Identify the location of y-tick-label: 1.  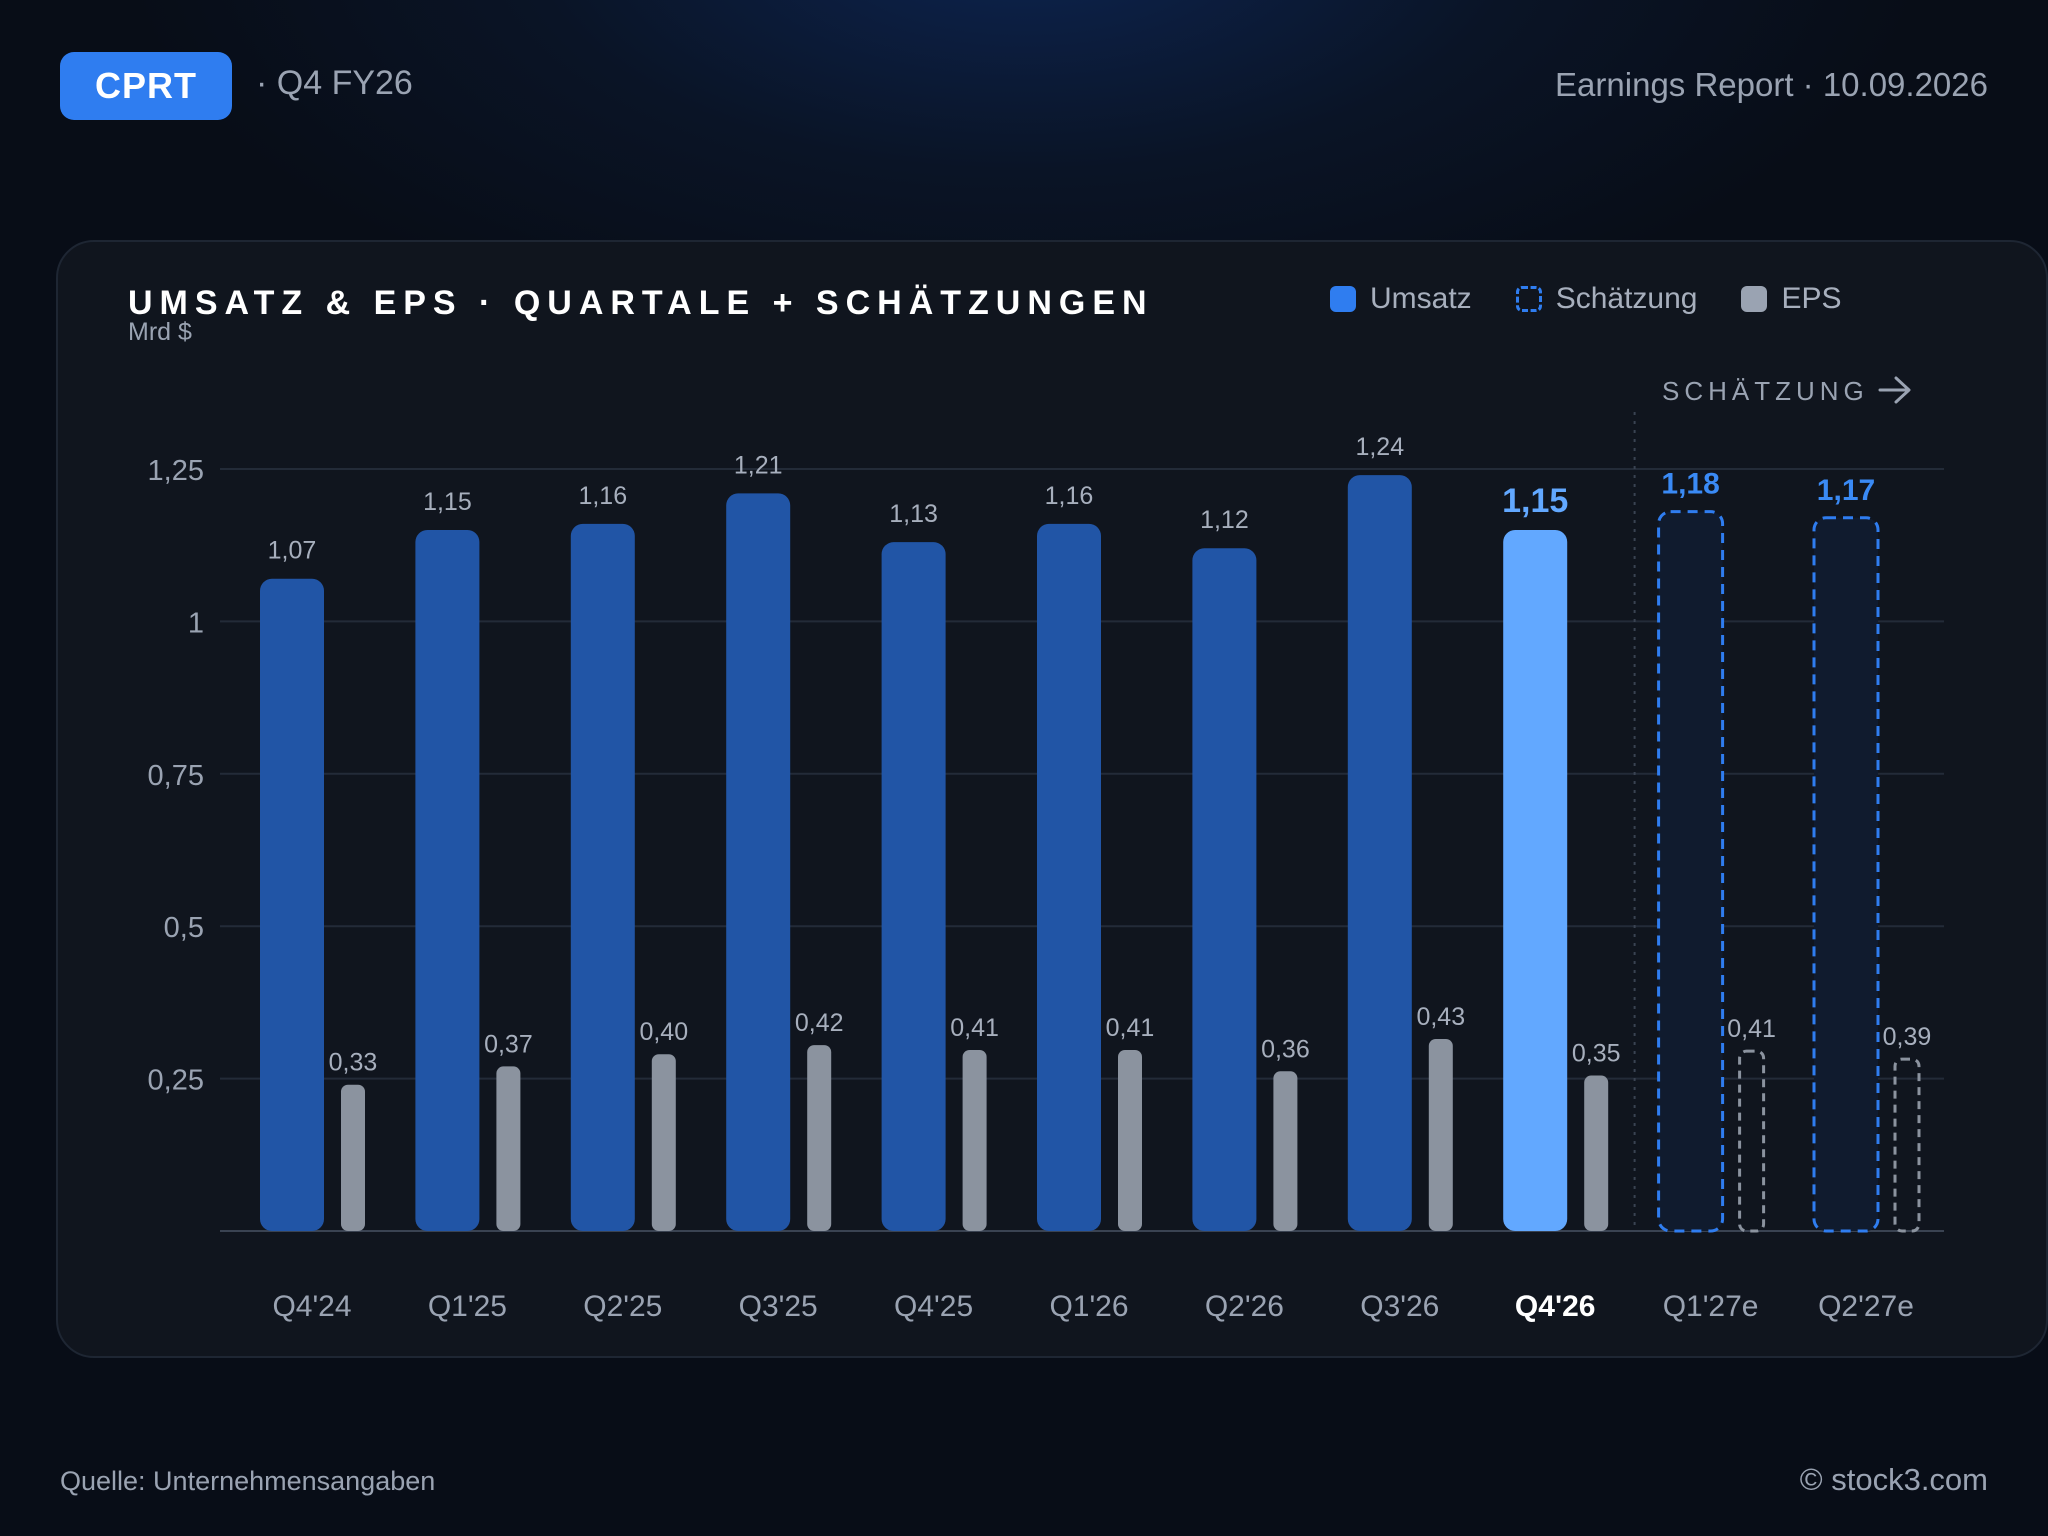
(196, 623).